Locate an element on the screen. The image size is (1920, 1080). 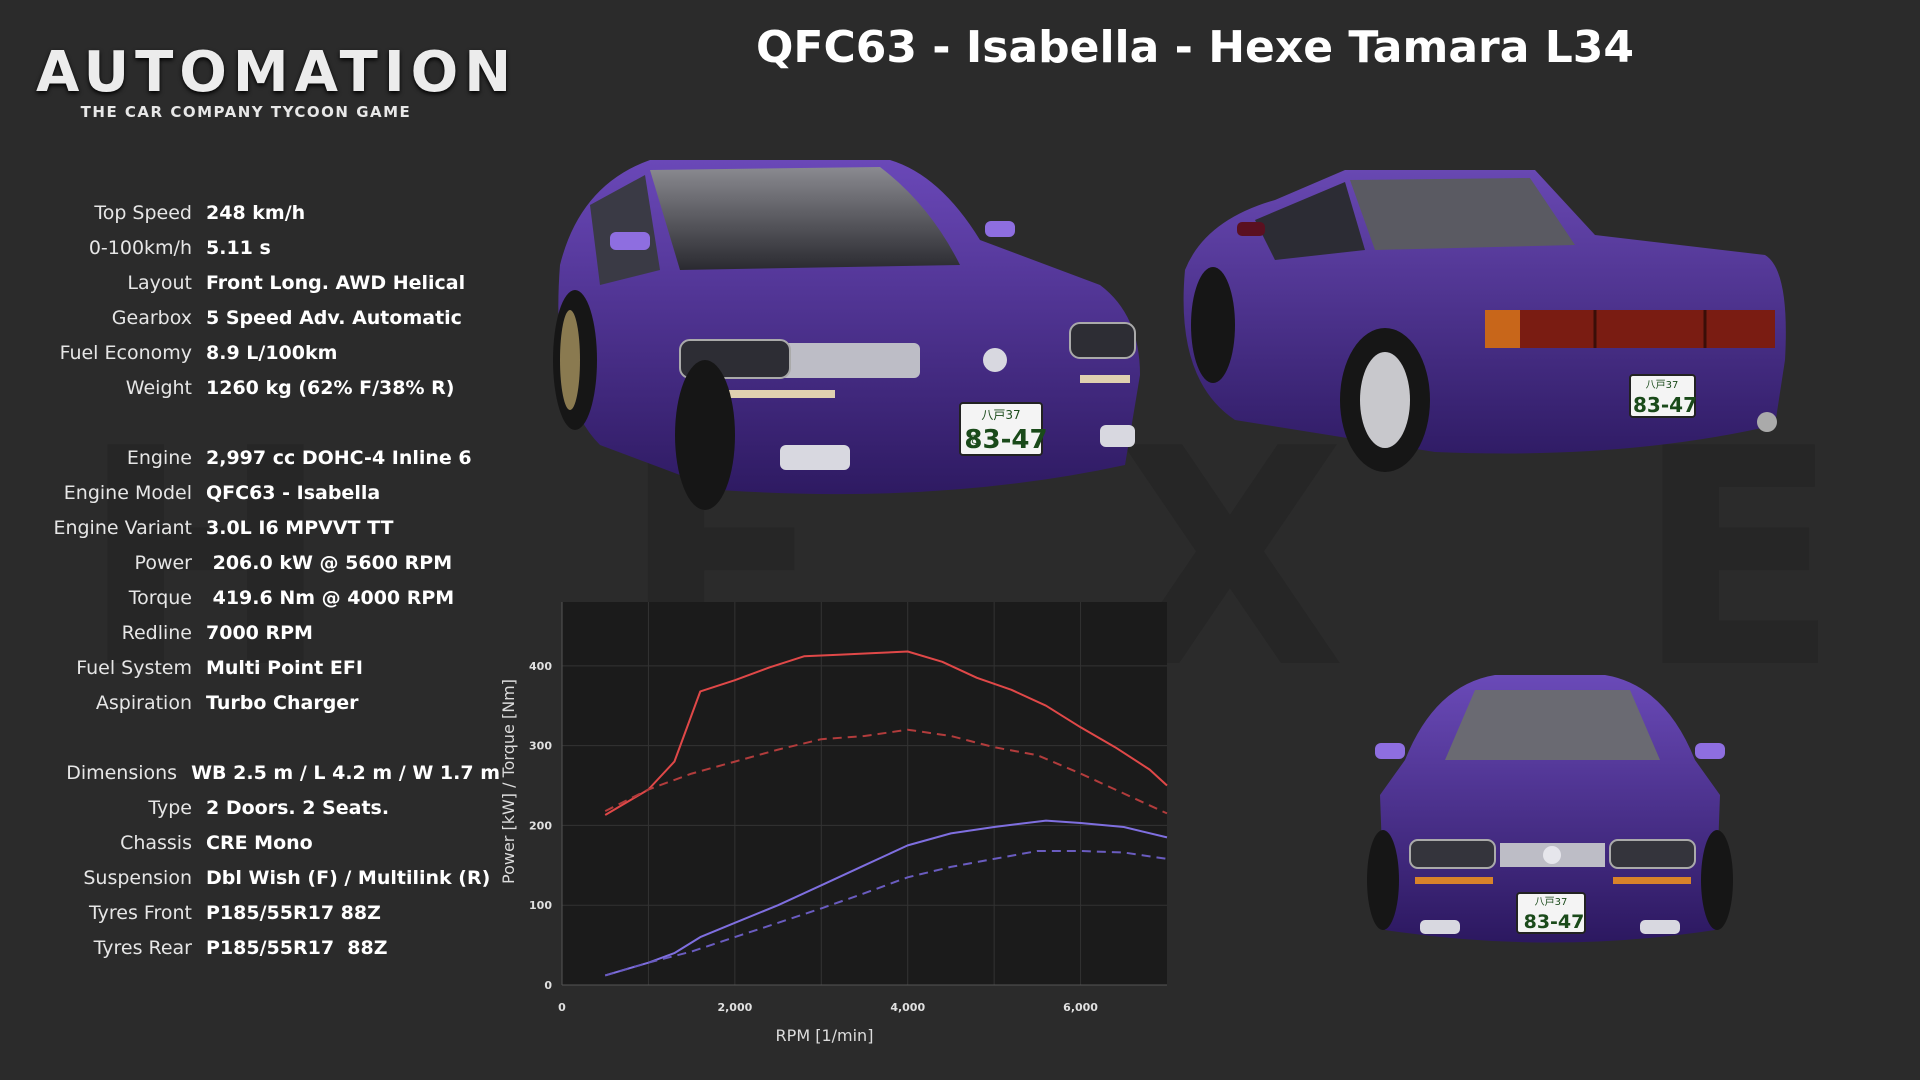
spec-value: QFC63 - Isabella is located at coordinates (293, 492).